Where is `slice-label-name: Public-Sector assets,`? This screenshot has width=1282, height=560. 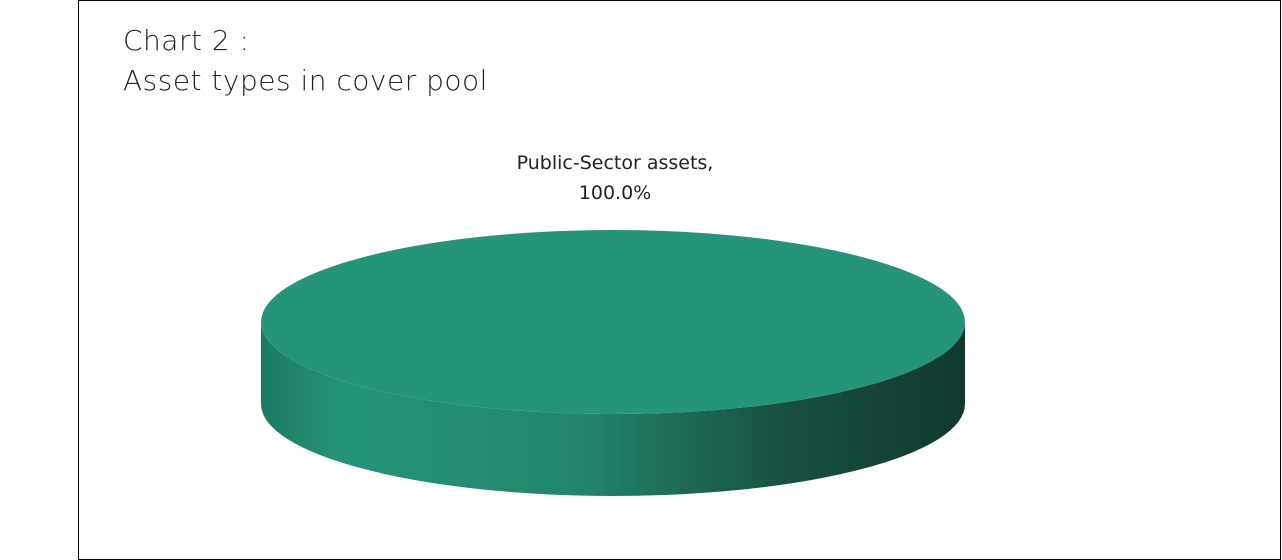 slice-label-name: Public-Sector assets, is located at coordinates (615, 163).